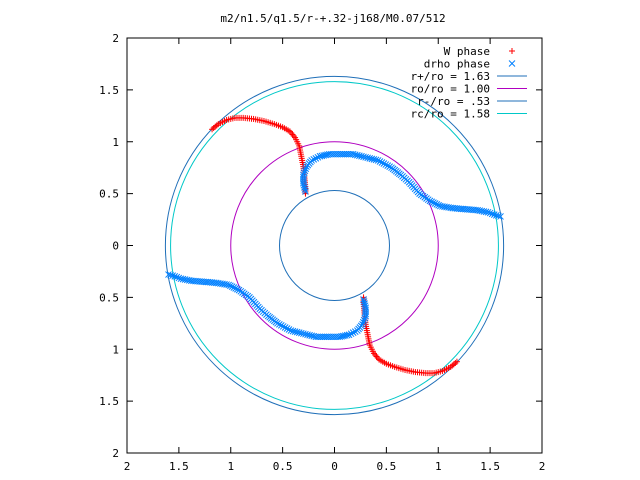  Describe the element at coordinates (109, 90) in the screenshot. I see `y-tick-label: 1.5` at that location.